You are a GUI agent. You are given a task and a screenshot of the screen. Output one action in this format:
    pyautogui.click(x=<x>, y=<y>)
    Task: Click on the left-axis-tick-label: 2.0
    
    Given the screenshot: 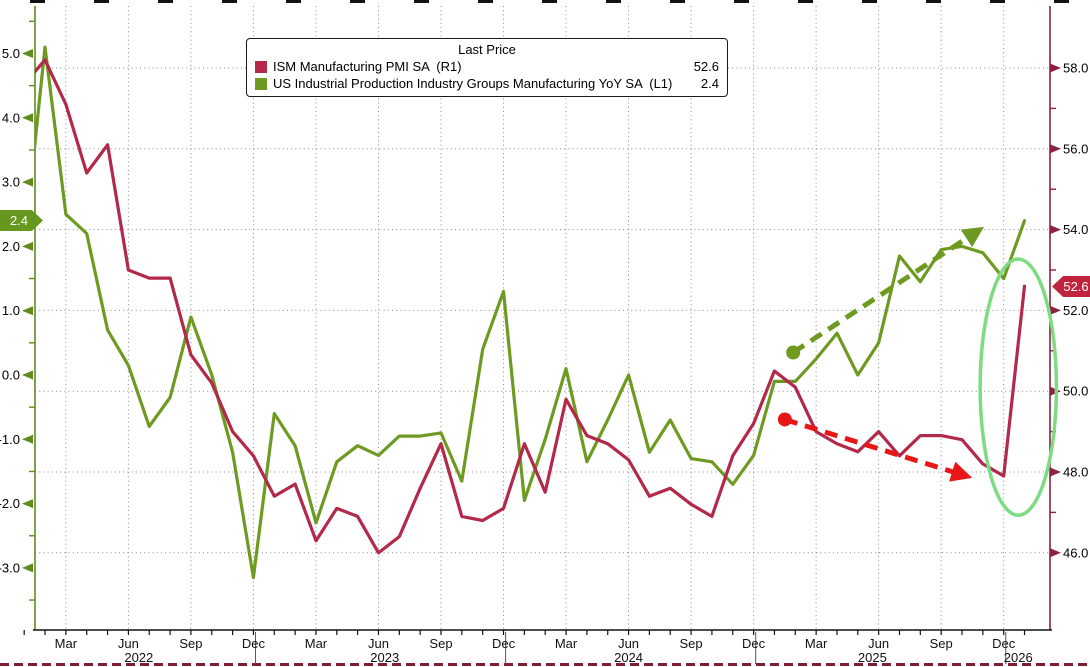 What is the action you would take?
    pyautogui.click(x=11, y=246)
    